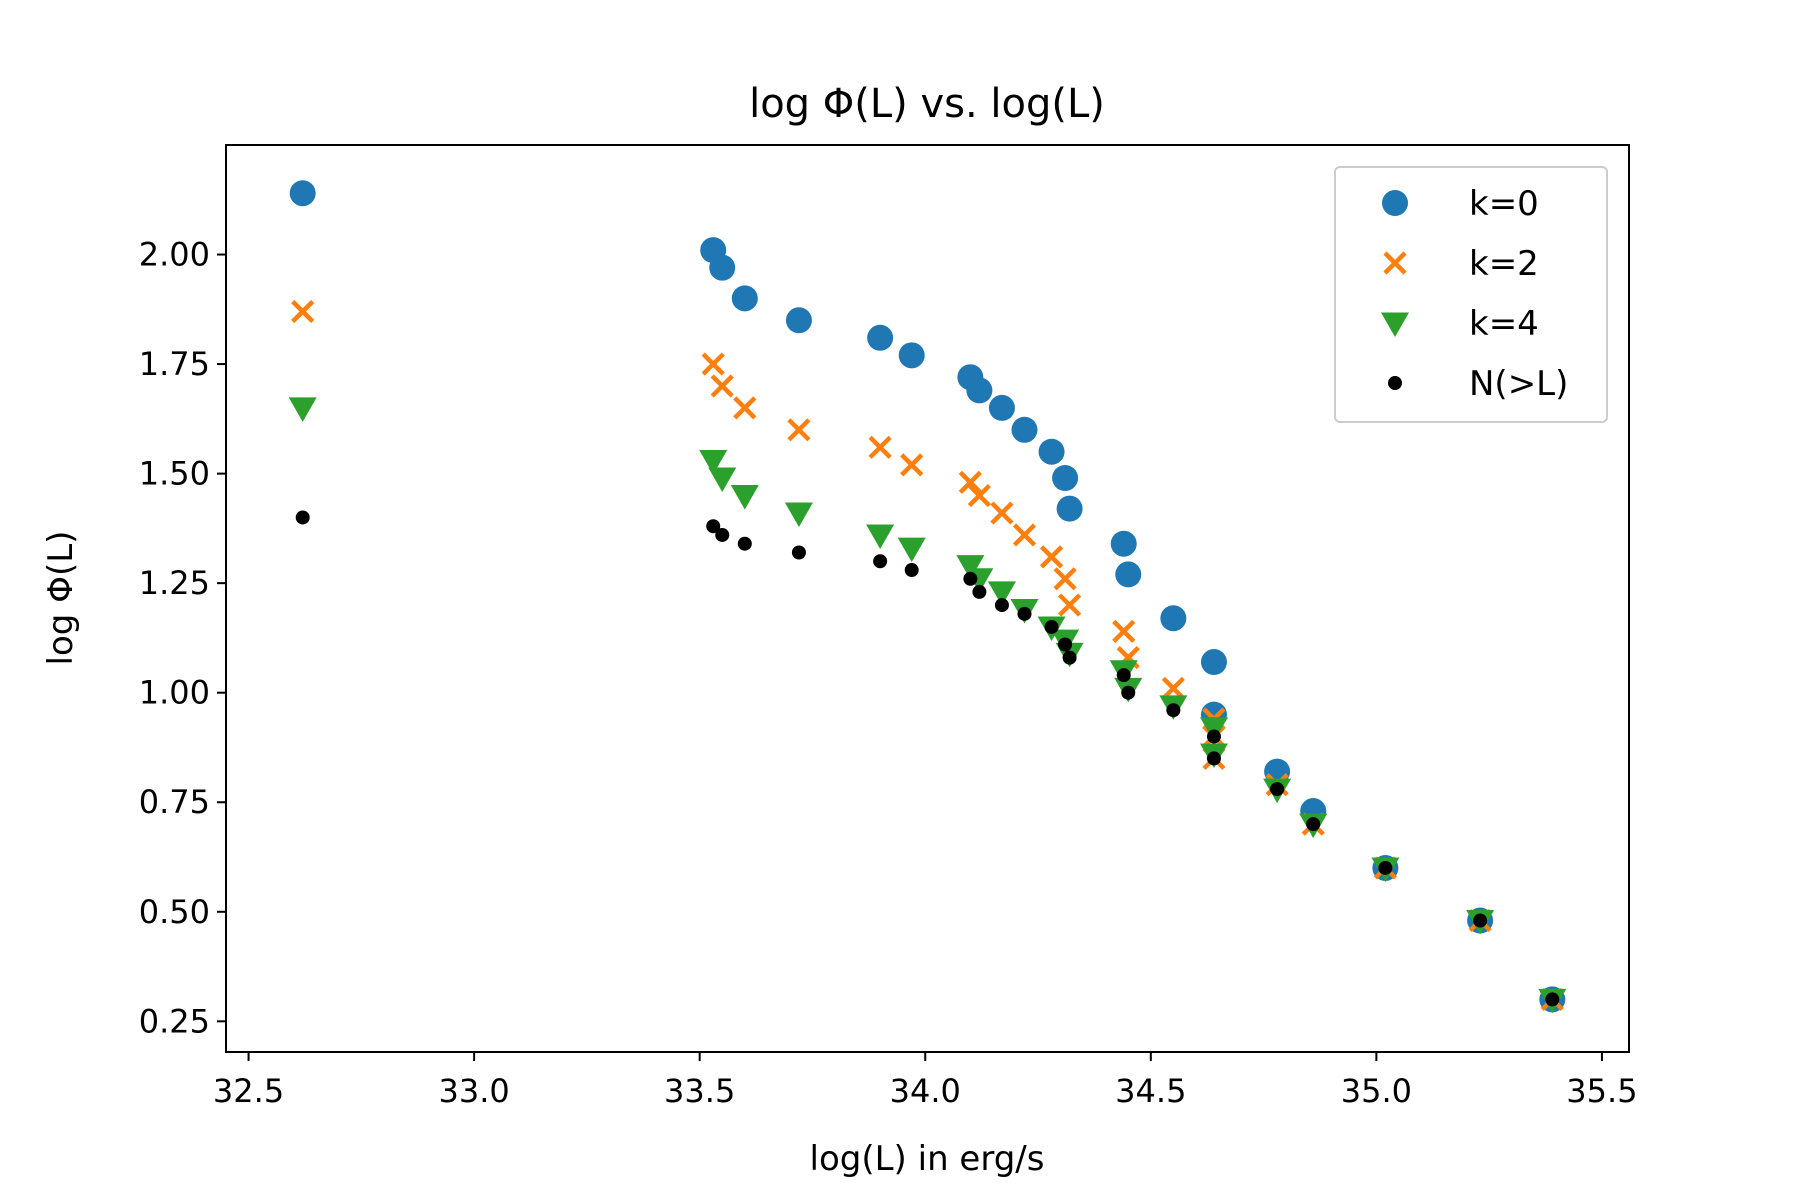 The image size is (1800, 1200). Describe the element at coordinates (927, 1159) in the screenshot. I see `x-axis-label: log(L) in erg/s` at that location.